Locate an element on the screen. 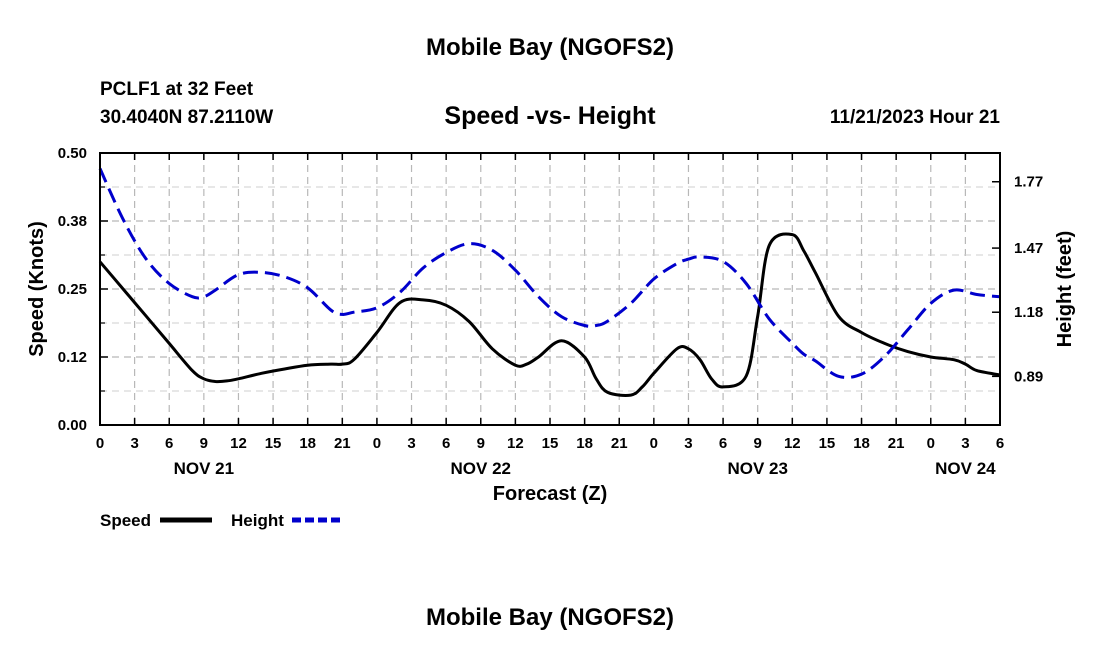  y-left-tick-label: 0.12 is located at coordinates (72, 357).